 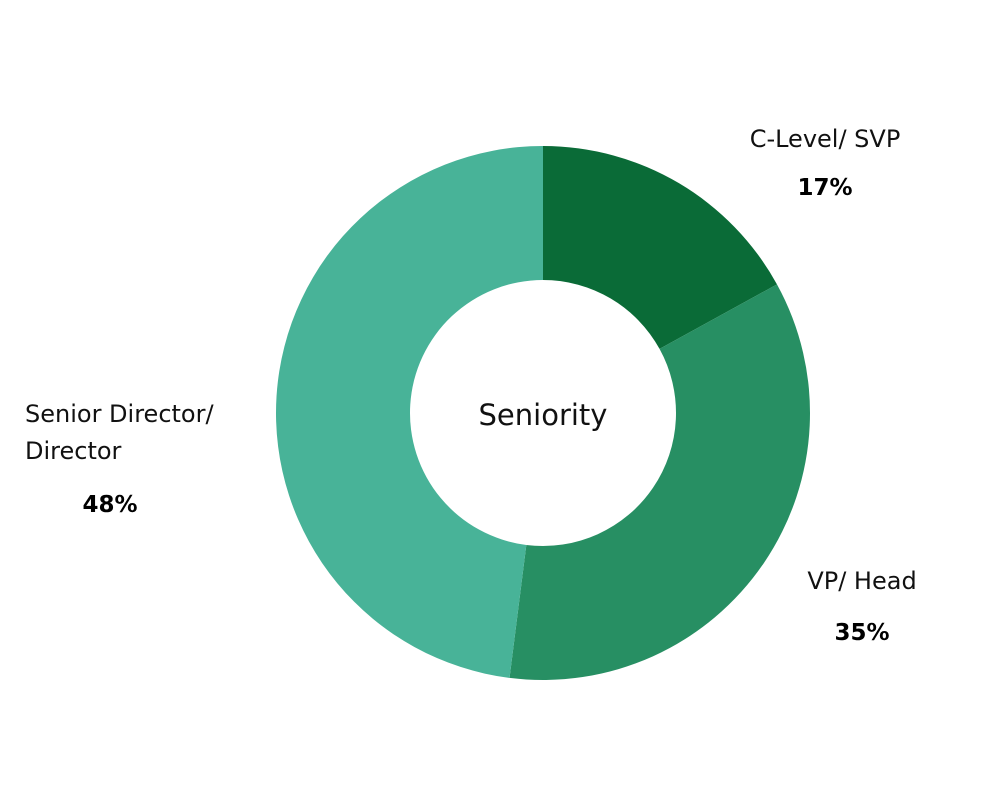 I want to click on chart-title: Seniority, so click(x=543, y=415).